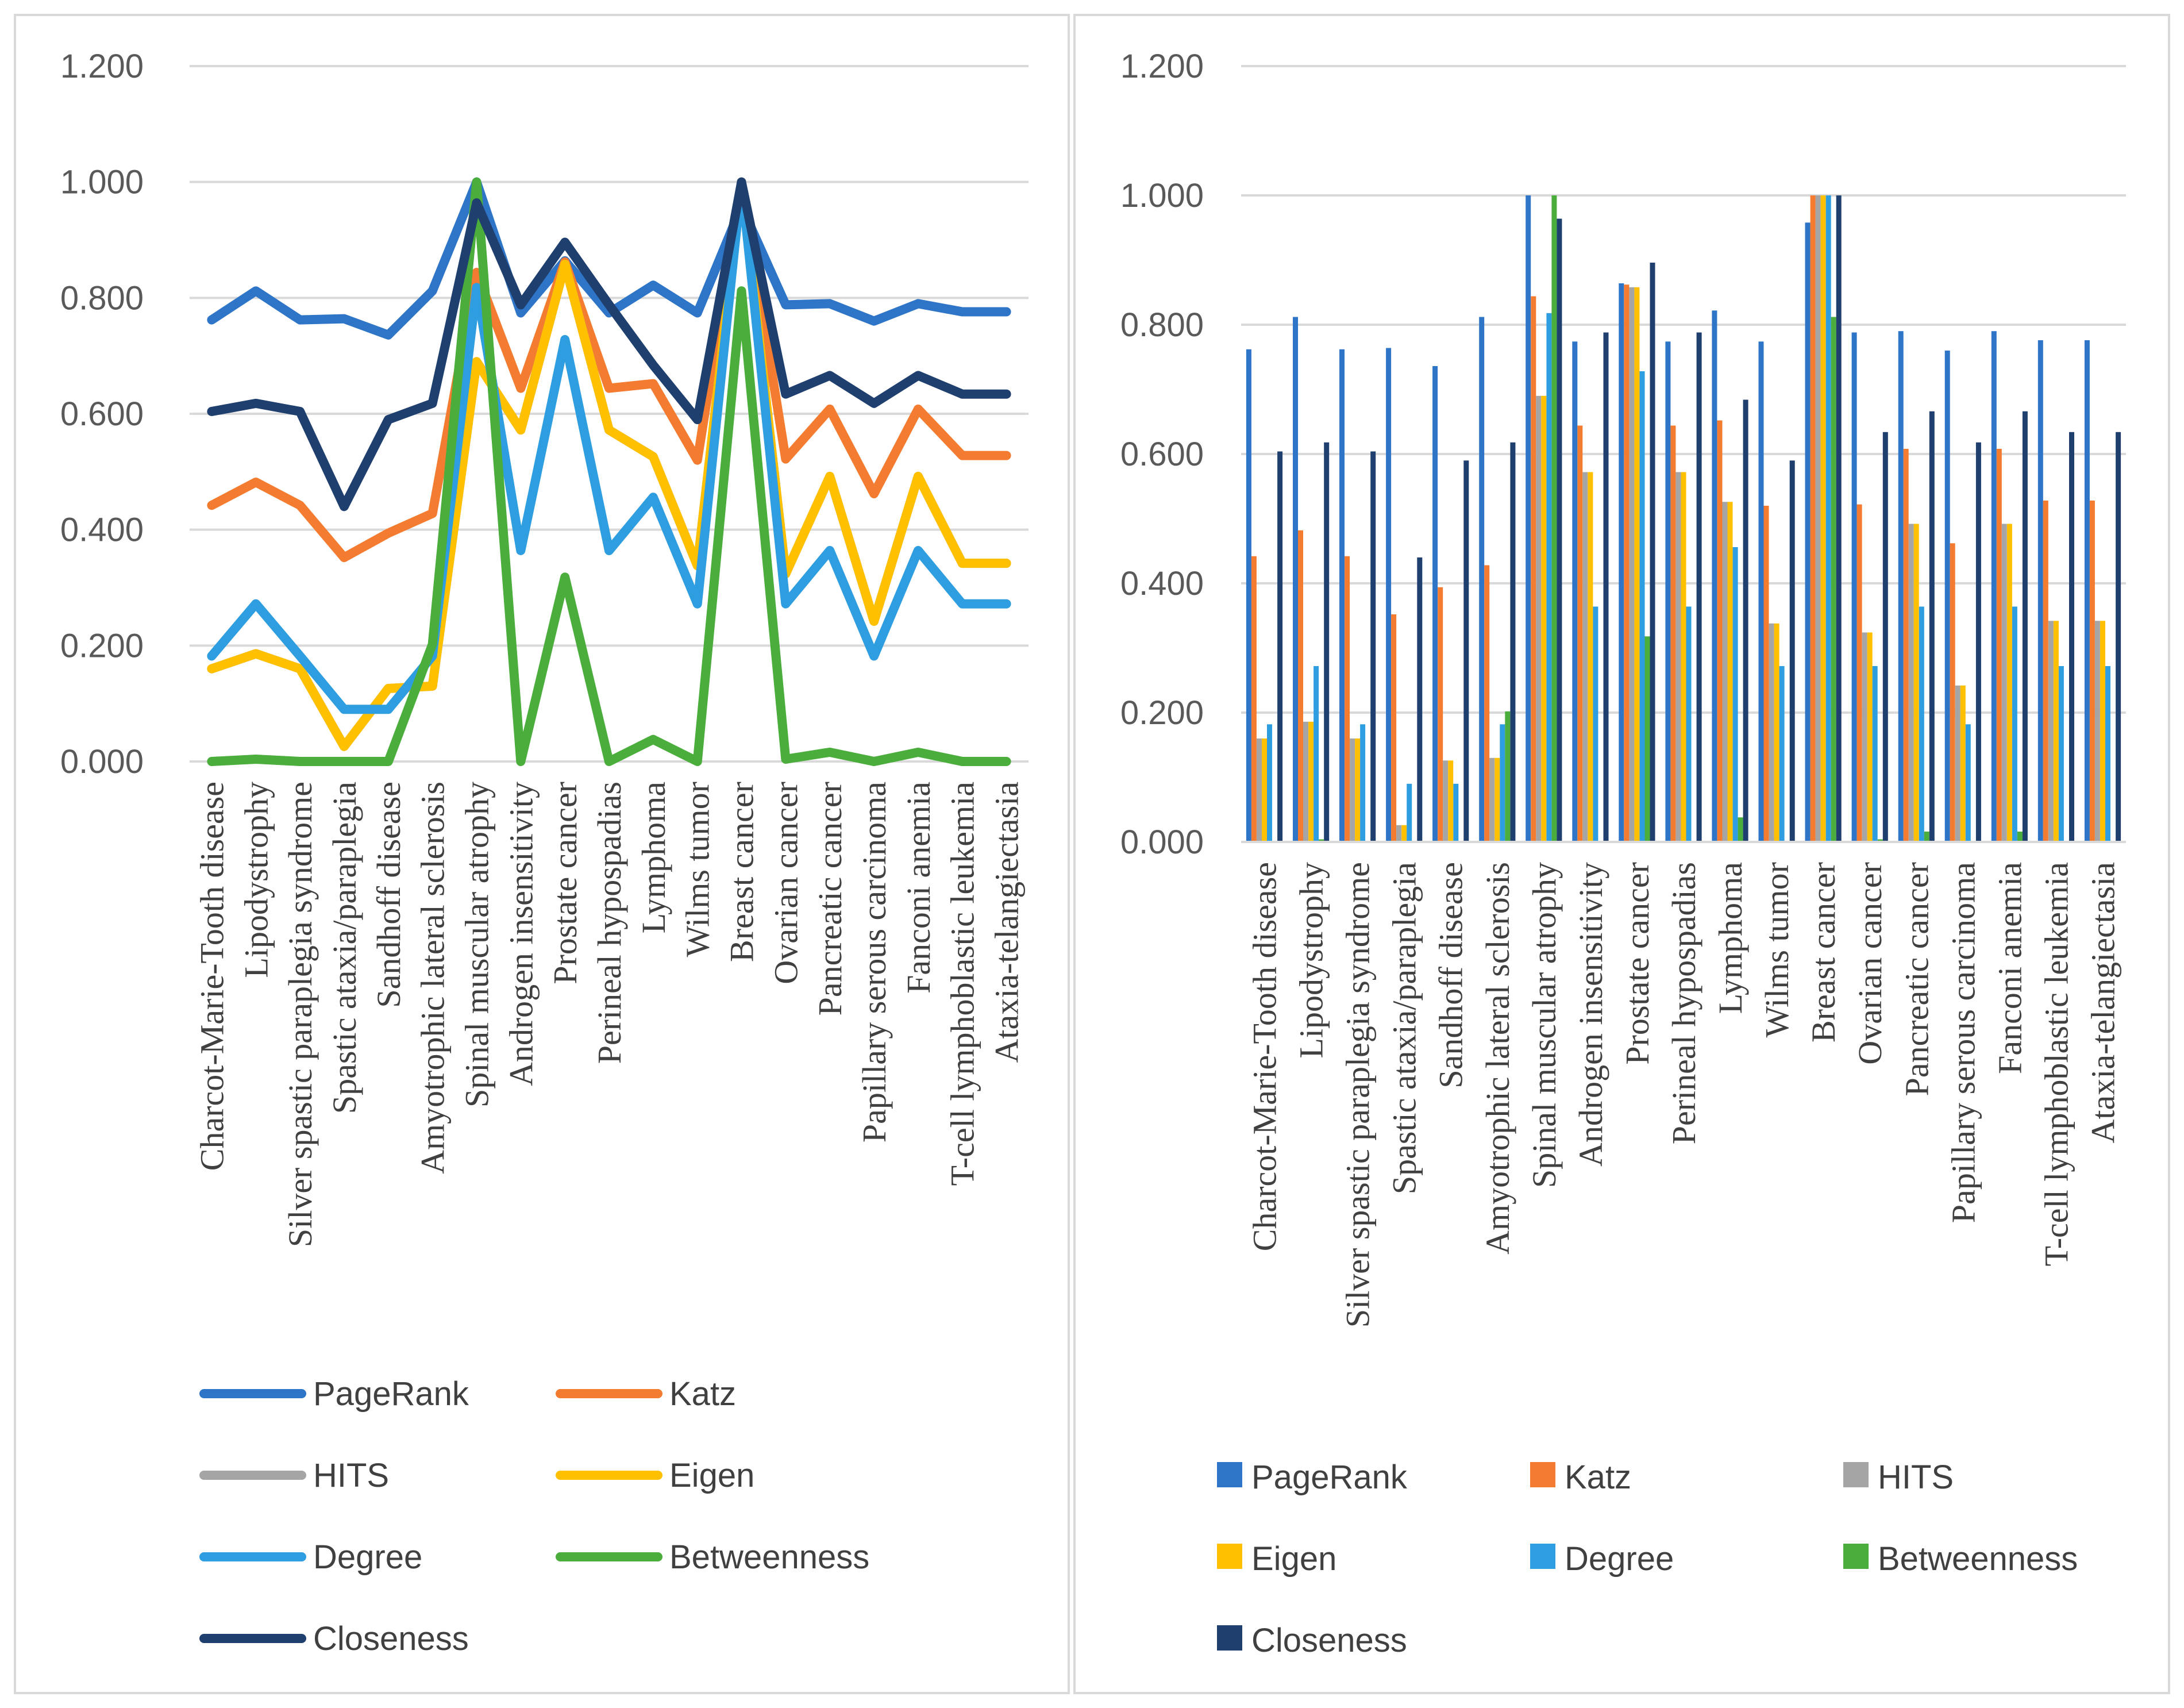 This screenshot has height=1708, width=2184. Describe the element at coordinates (102, 66) in the screenshot. I see `y-tick-label: 1.200` at that location.